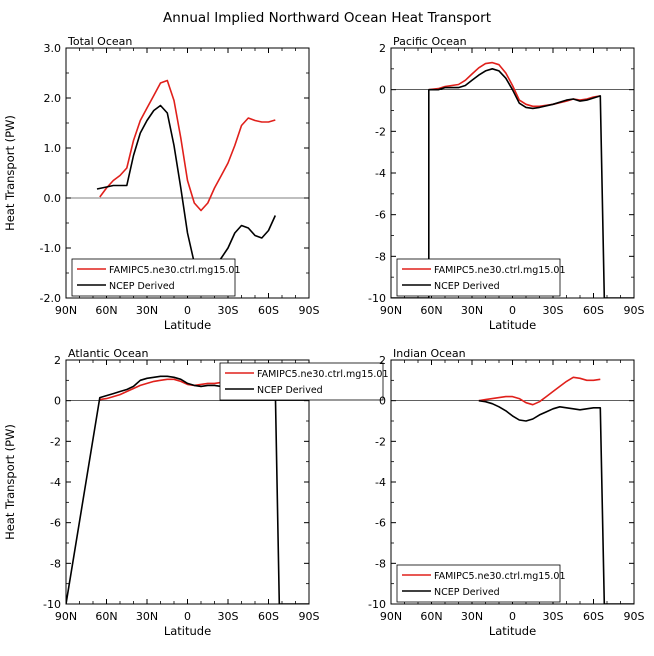 Image resolution: width=654 pixels, height=656 pixels. Describe the element at coordinates (99, 41) in the screenshot. I see `total-ocean-title: Total Ocean` at that location.